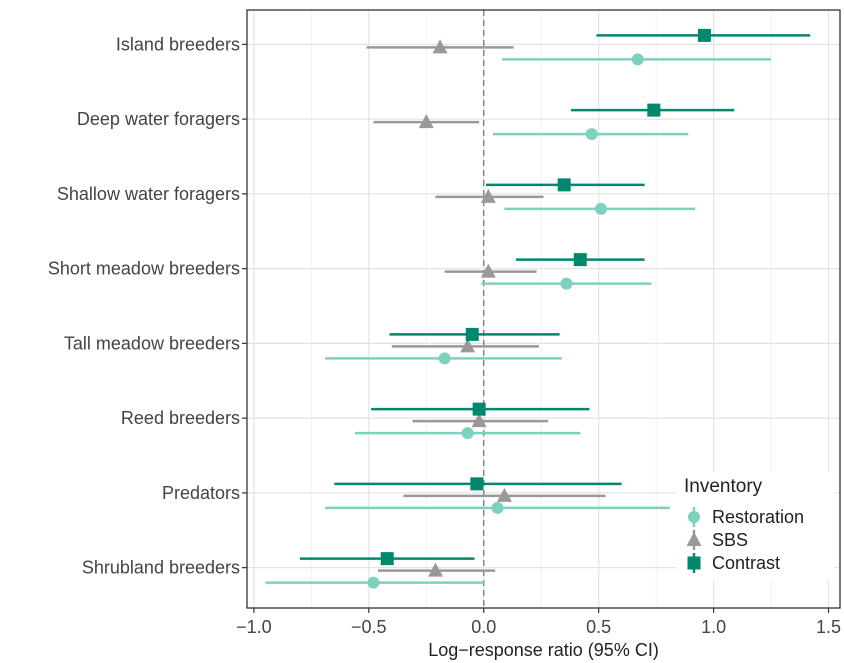 This screenshot has width=844, height=663. Describe the element at coordinates (758, 517) in the screenshot. I see `legend-label: Restoration` at that location.